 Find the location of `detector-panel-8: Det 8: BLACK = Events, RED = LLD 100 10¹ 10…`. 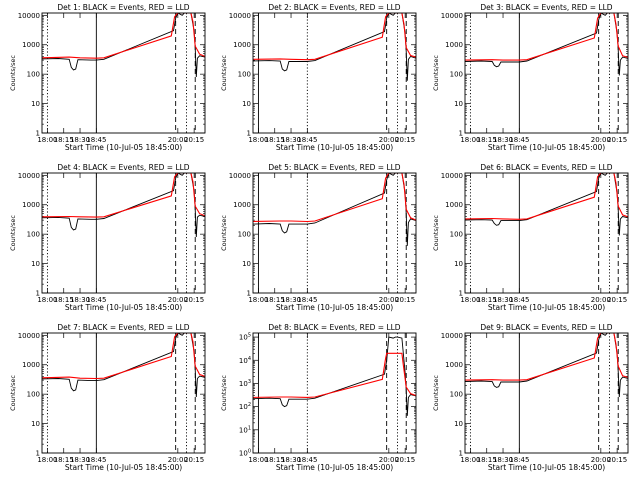

detector-panel-8: Det 8: BLACK = Events, RED = LLD 100 10¹ 10… is located at coordinates (318, 397).